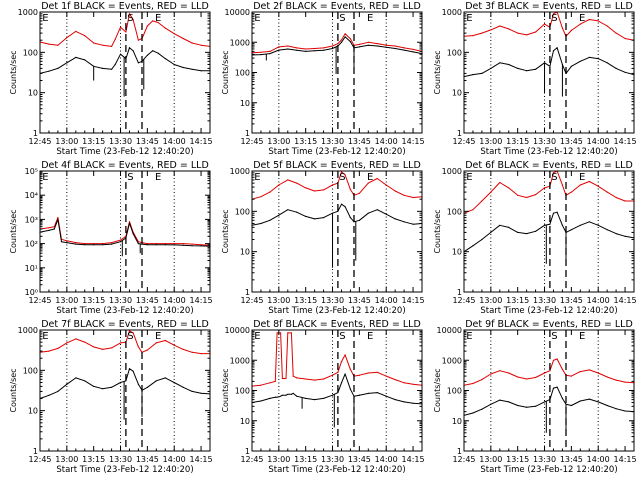 The image size is (640, 480). Describe the element at coordinates (342, 18) in the screenshot. I see `event-marker-S: S` at that location.